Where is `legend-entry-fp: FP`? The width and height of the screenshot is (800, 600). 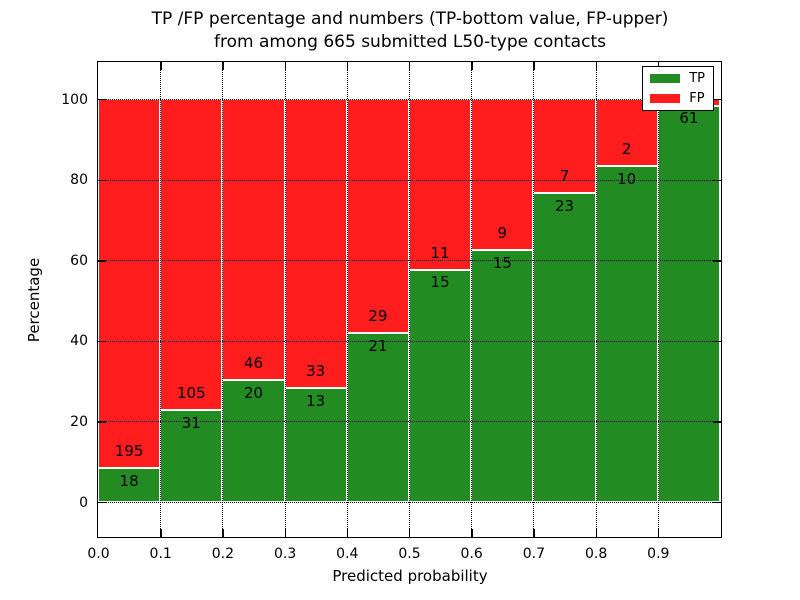
legend-entry-fp: FP is located at coordinates (677, 98).